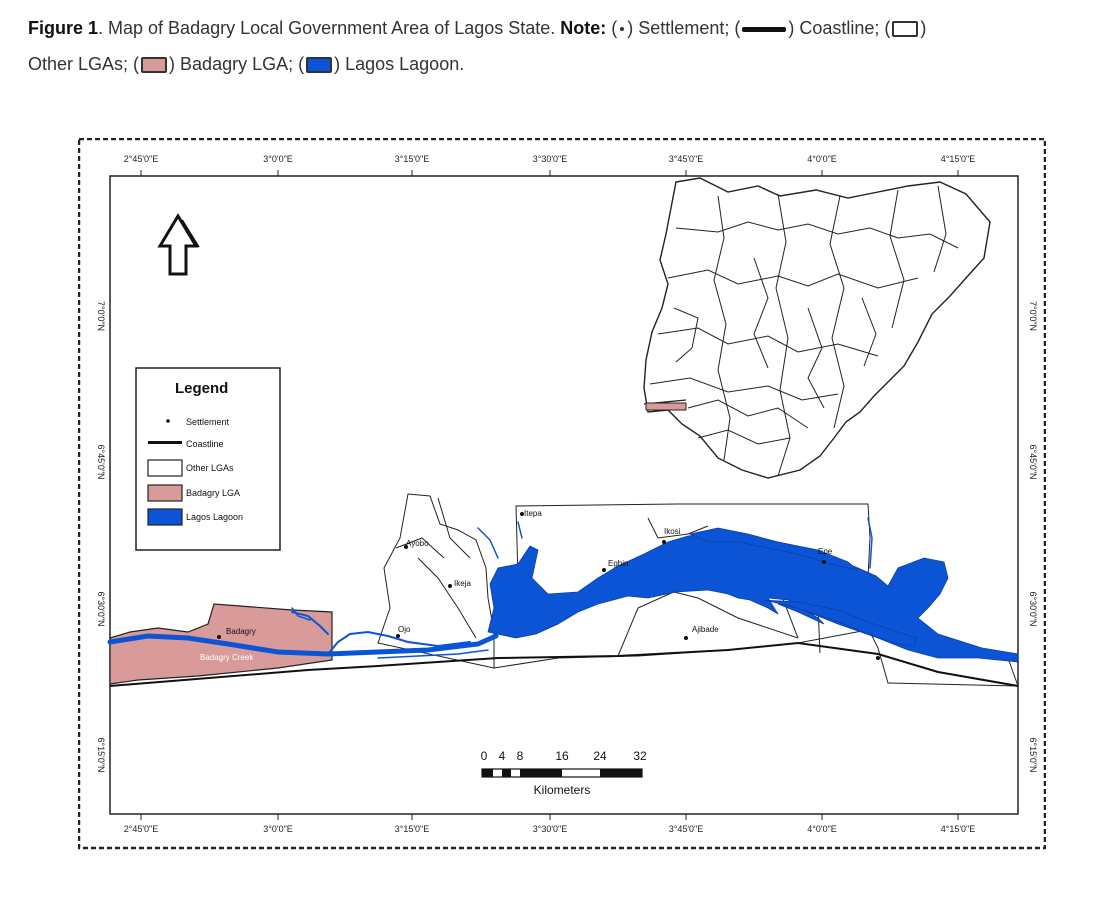  What do you see at coordinates (398, 636) in the screenshot?
I see `settlement-ojo-icon` at bounding box center [398, 636].